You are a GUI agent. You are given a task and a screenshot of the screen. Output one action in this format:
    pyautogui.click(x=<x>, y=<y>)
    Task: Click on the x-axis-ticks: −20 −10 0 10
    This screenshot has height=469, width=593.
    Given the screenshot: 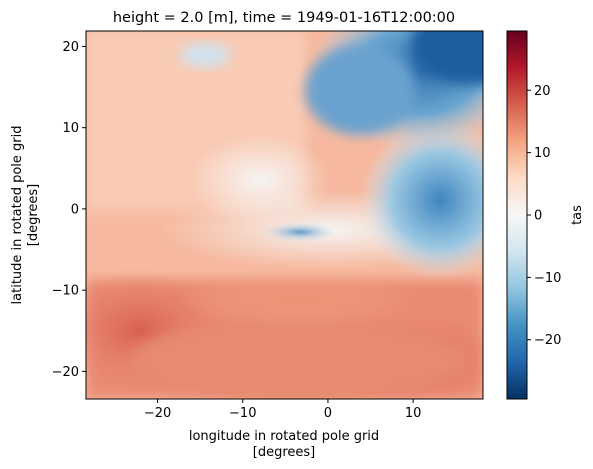 What is the action you would take?
    pyautogui.click(x=283, y=410)
    